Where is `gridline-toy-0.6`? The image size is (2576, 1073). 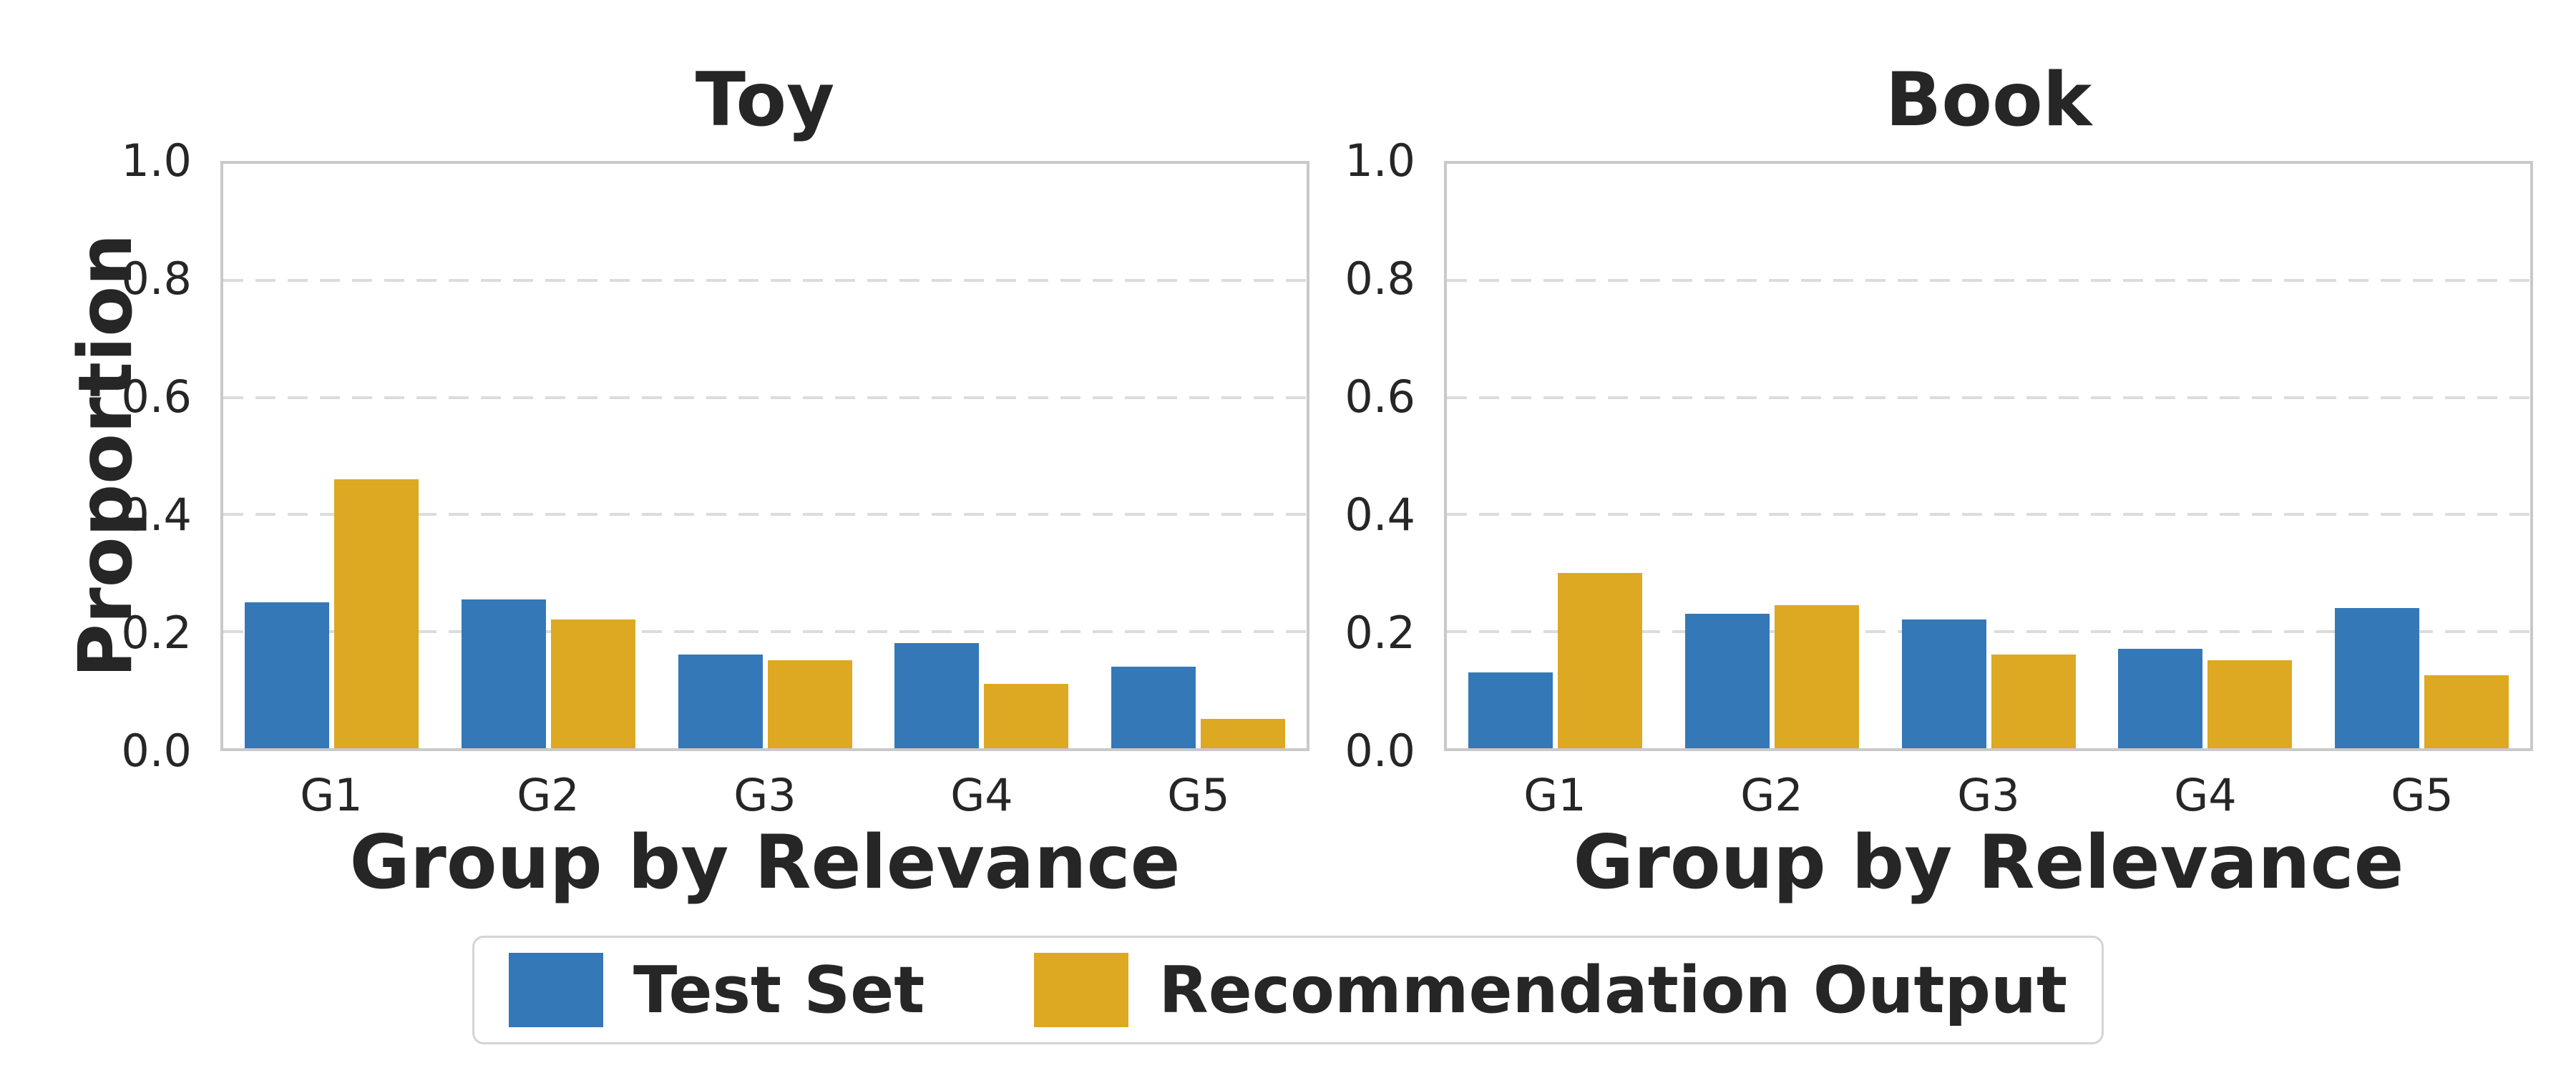
gridline-toy-0.6 is located at coordinates (765, 397).